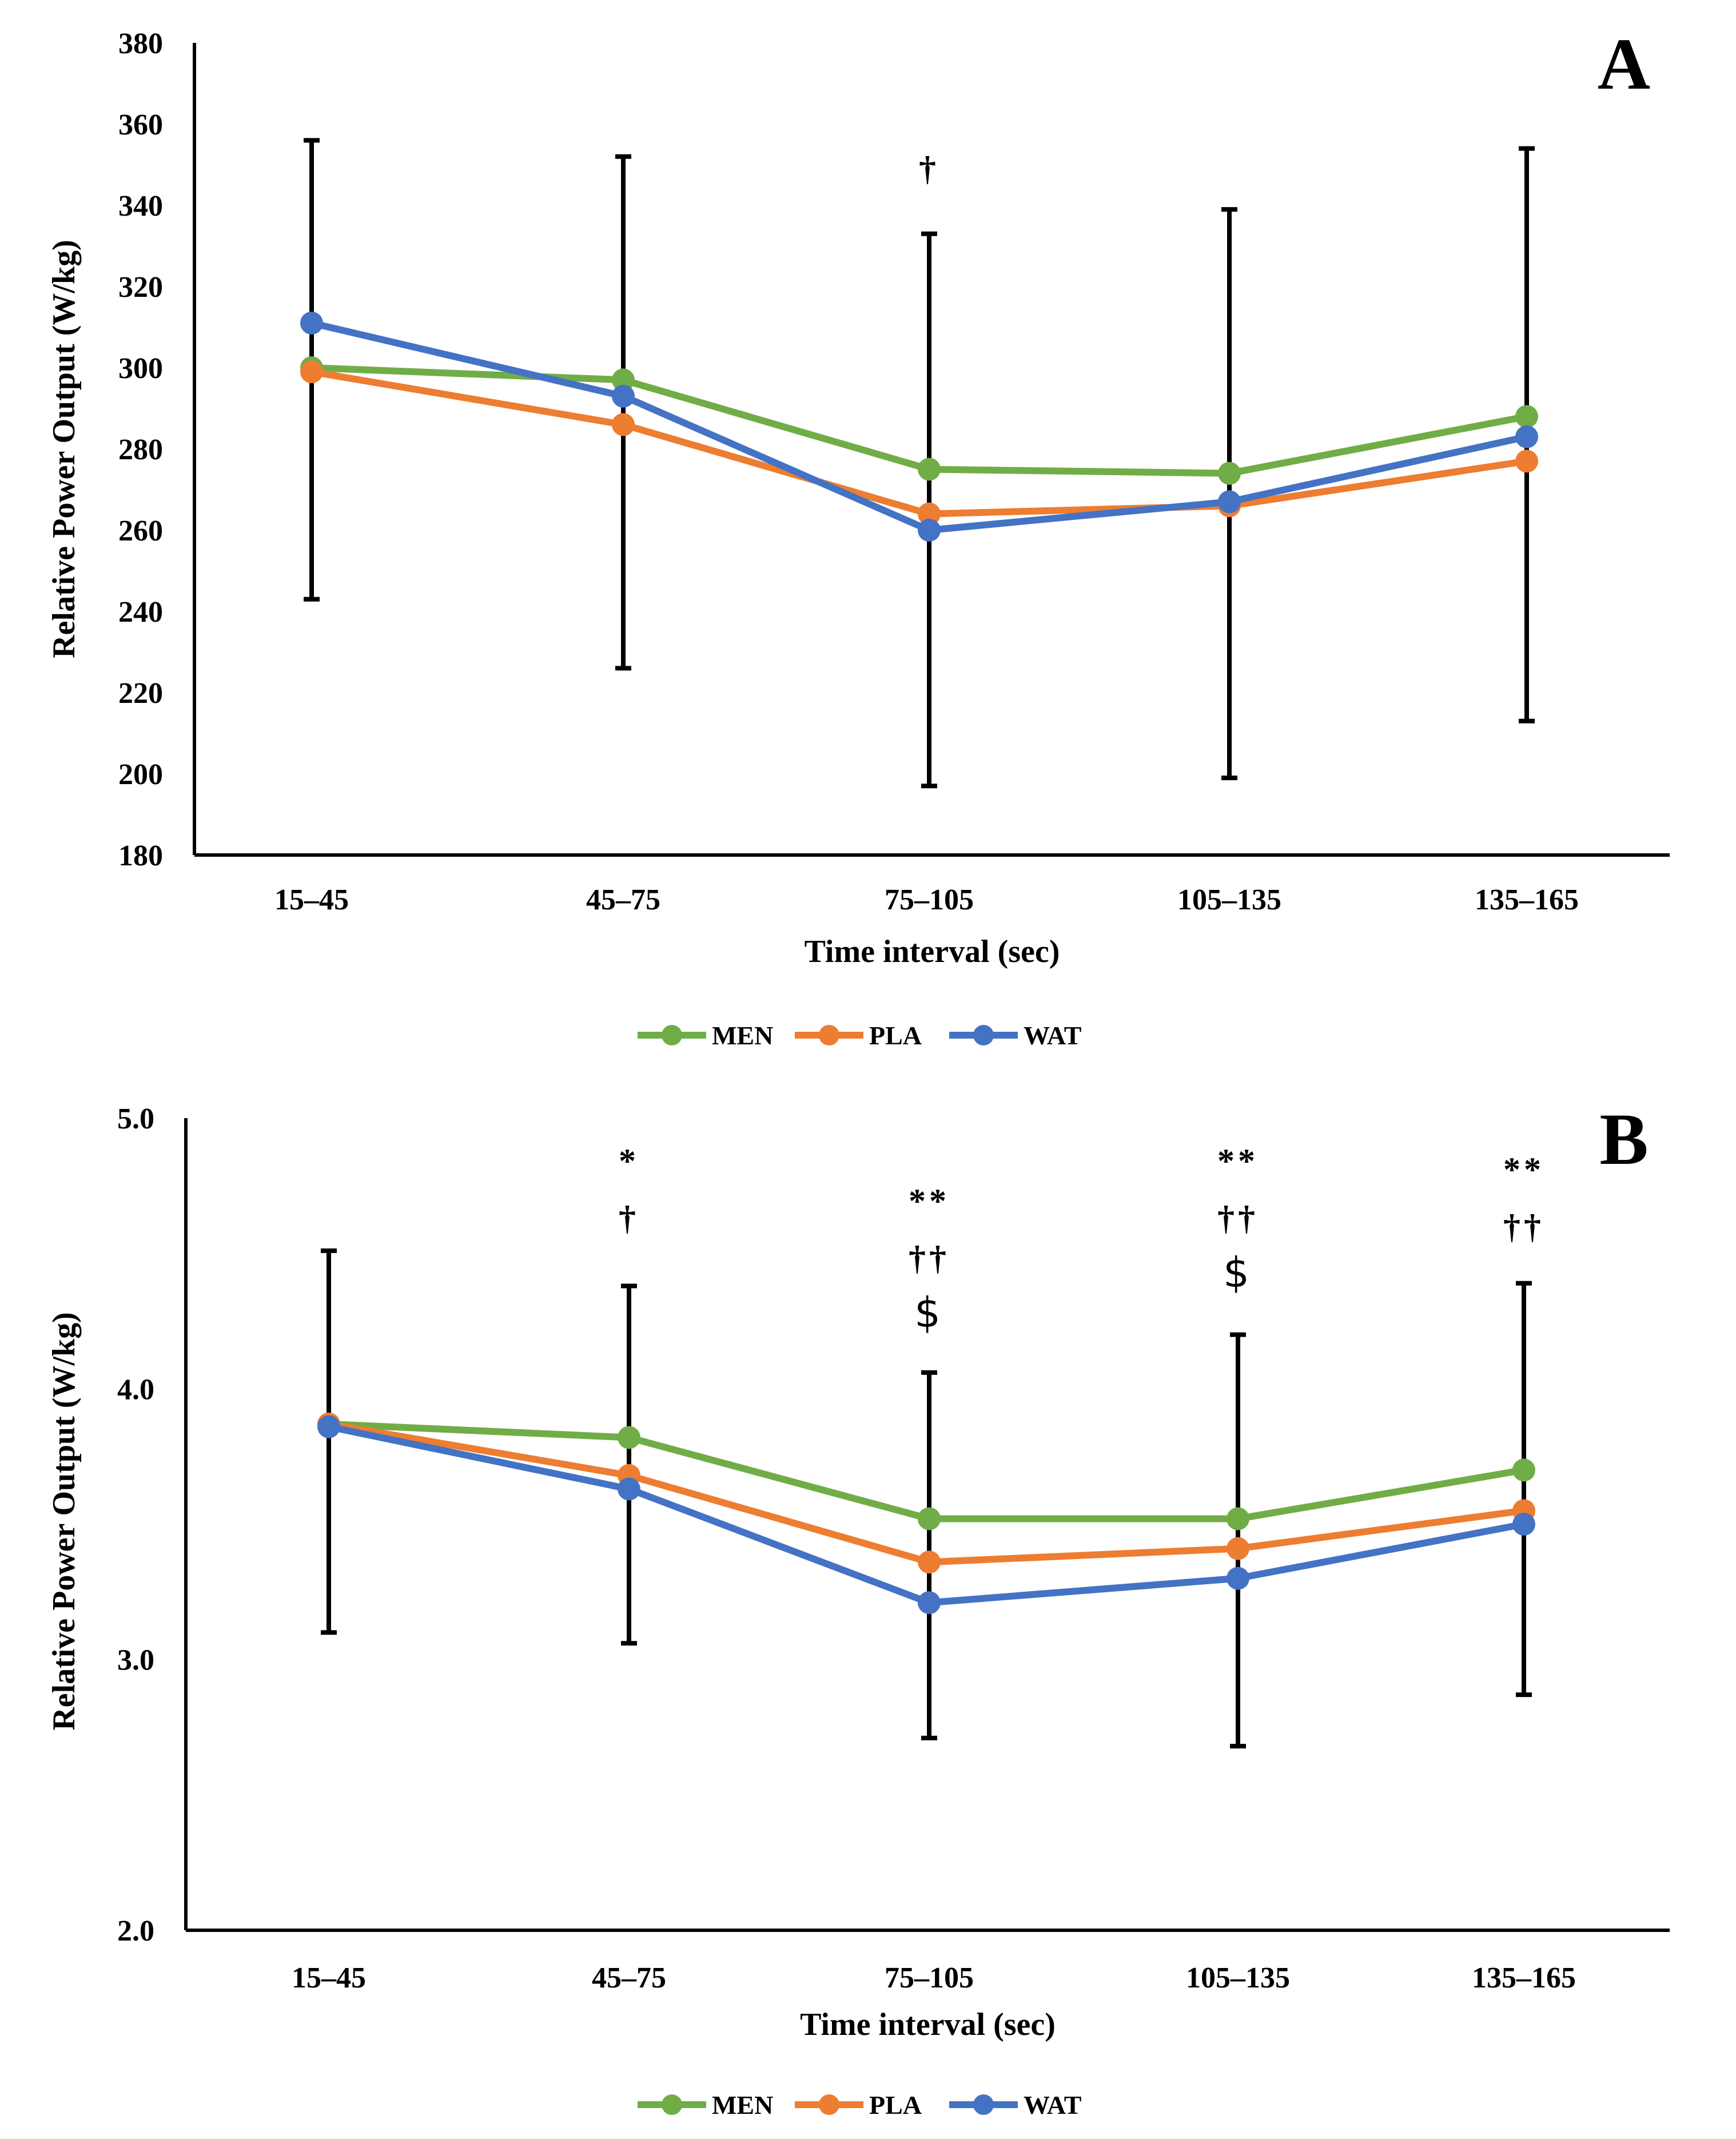  Describe the element at coordinates (1623, 1139) in the screenshot. I see `panel-label: B` at that location.